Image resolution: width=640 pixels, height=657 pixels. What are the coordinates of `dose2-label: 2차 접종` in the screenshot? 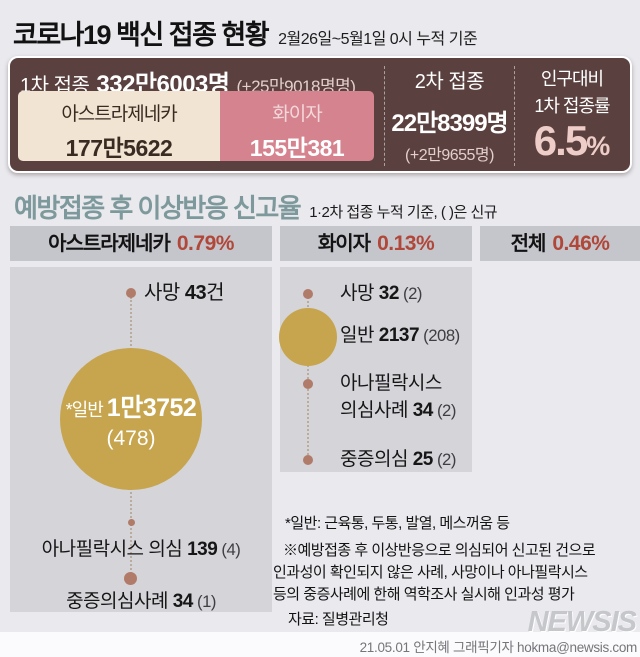 It's located at (449, 82).